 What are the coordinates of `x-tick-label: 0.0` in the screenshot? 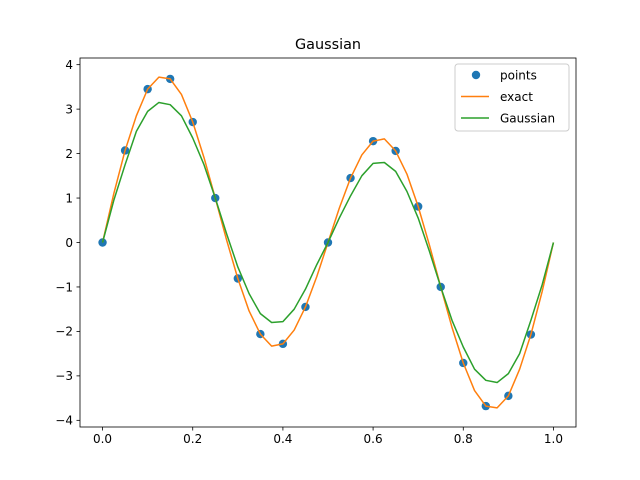 It's located at (102, 439).